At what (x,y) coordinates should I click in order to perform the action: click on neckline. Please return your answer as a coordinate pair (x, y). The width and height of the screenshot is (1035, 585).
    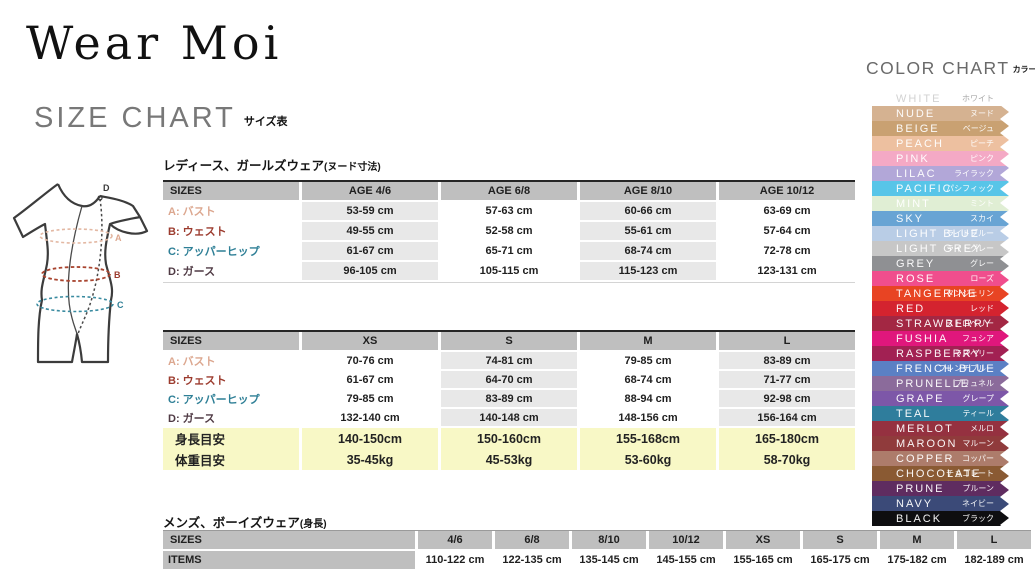
    Looking at the image, I should click on (78, 195).